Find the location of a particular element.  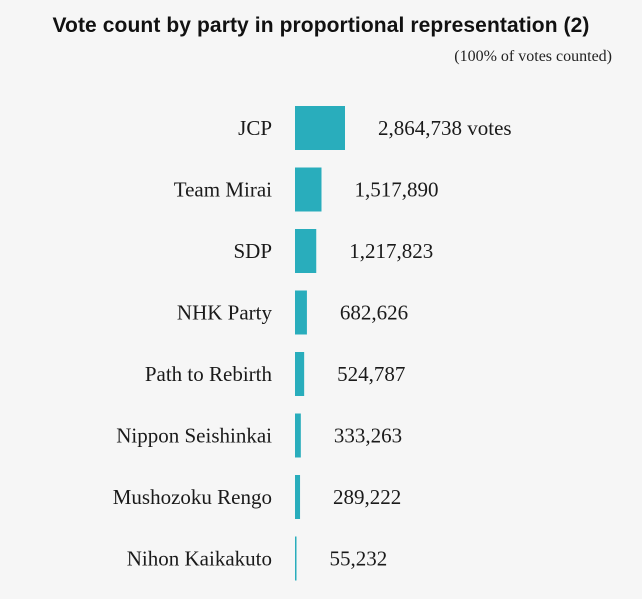

value-label: 524,787 is located at coordinates (371, 374).